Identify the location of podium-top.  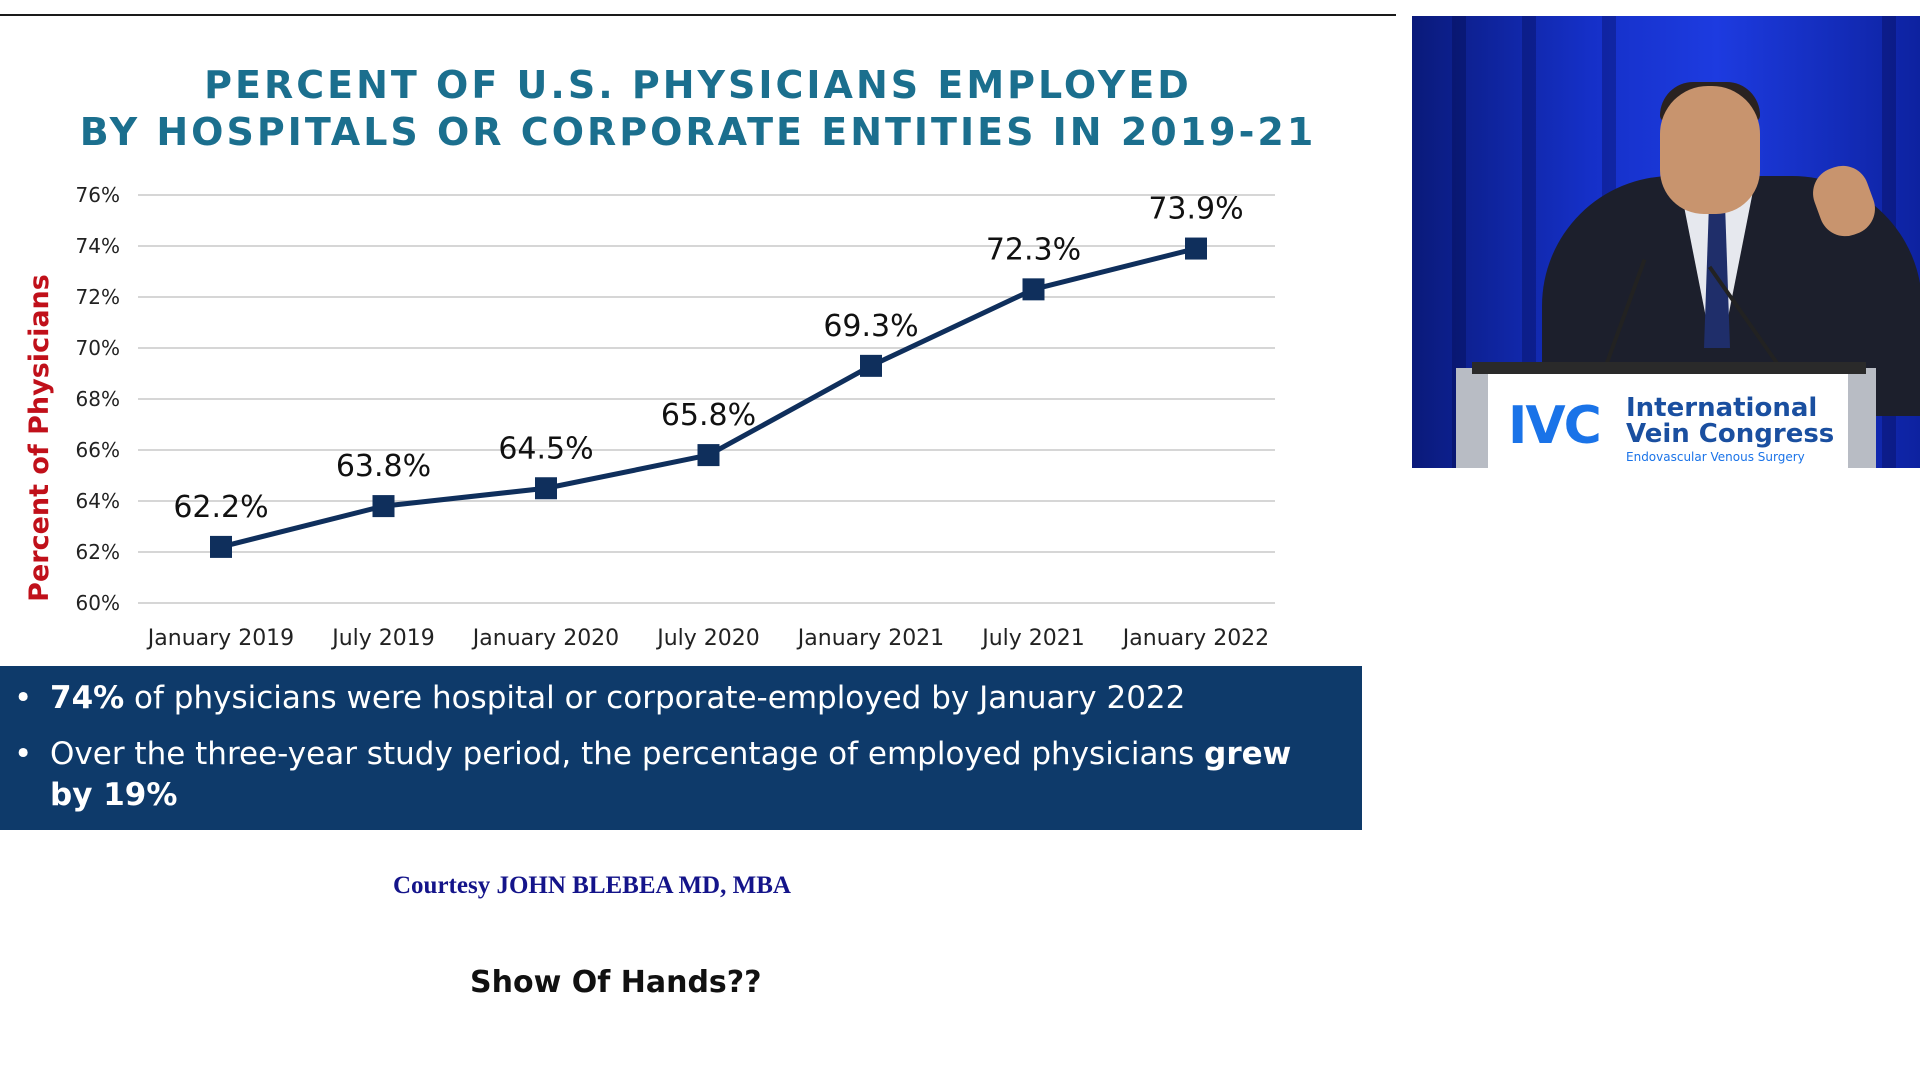
(1669, 368).